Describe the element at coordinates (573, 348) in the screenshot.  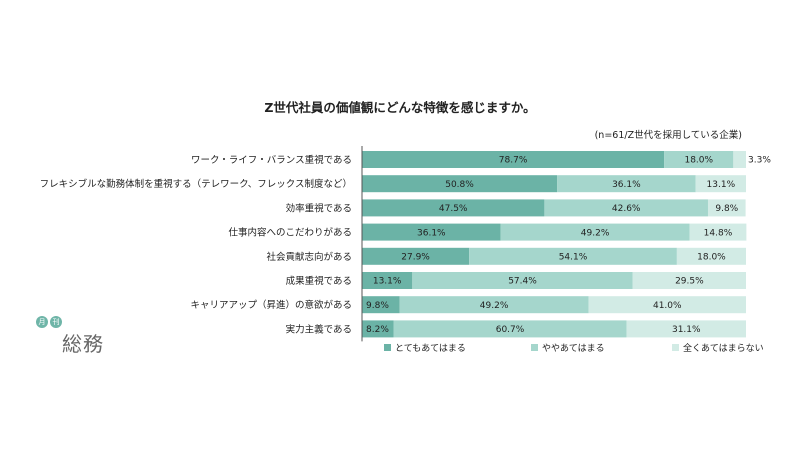
I see `legend-entry: ややあてはまる` at that location.